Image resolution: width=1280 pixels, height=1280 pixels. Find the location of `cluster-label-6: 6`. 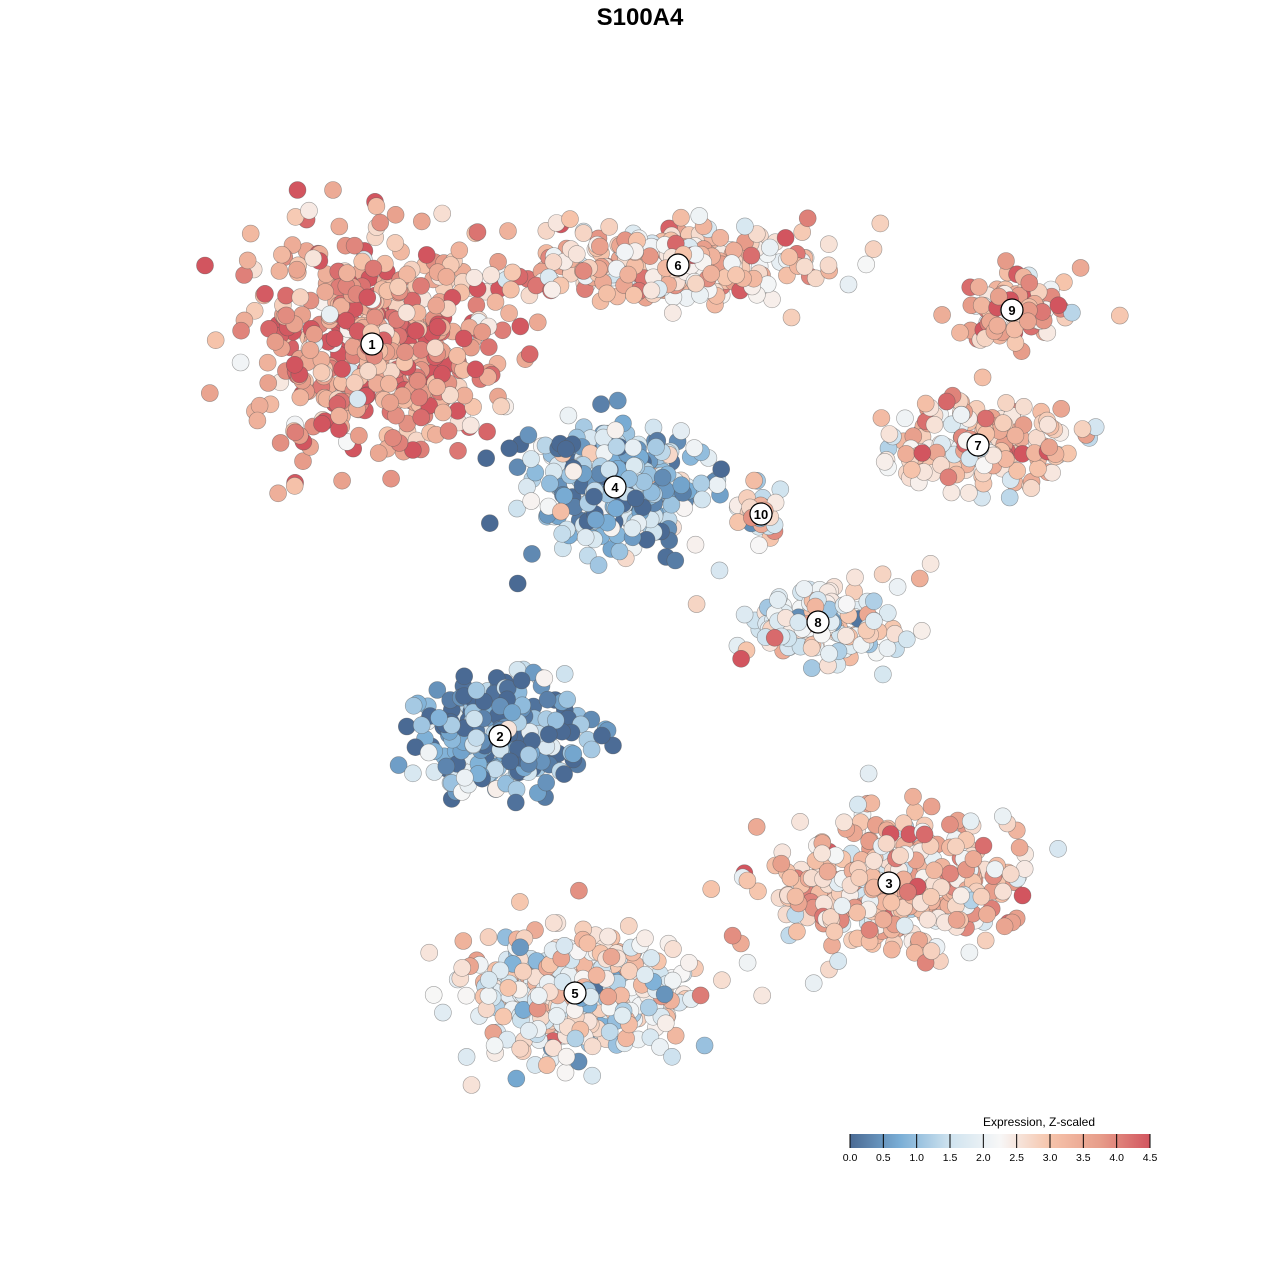

cluster-label-6: 6 is located at coordinates (678, 265).